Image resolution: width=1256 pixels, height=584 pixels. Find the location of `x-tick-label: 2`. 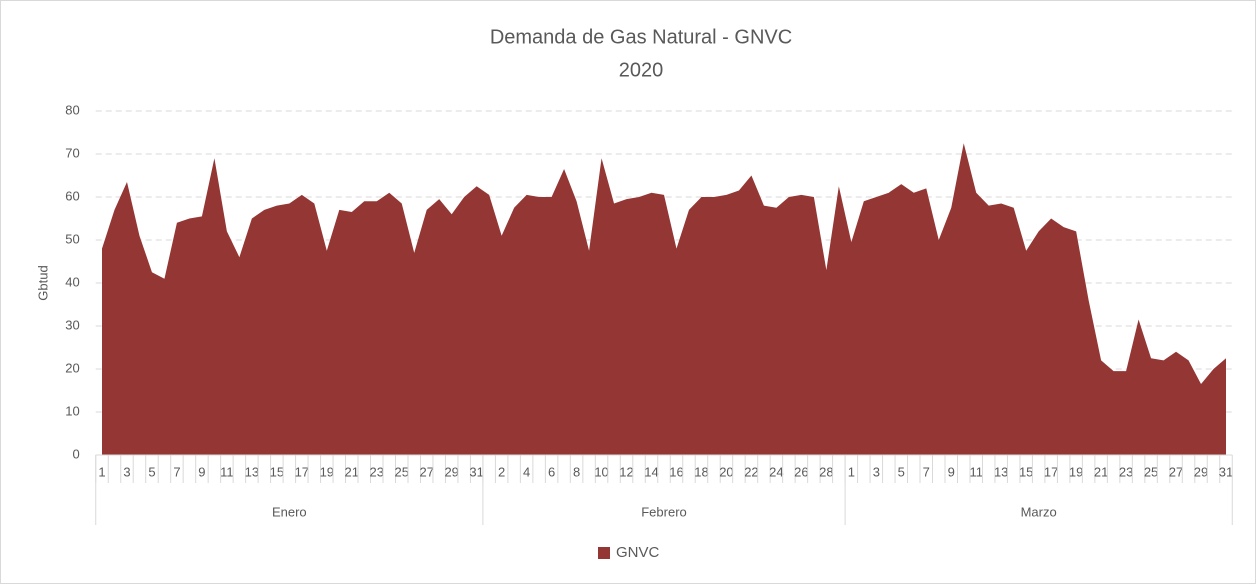

x-tick-label: 2 is located at coordinates (501, 471).